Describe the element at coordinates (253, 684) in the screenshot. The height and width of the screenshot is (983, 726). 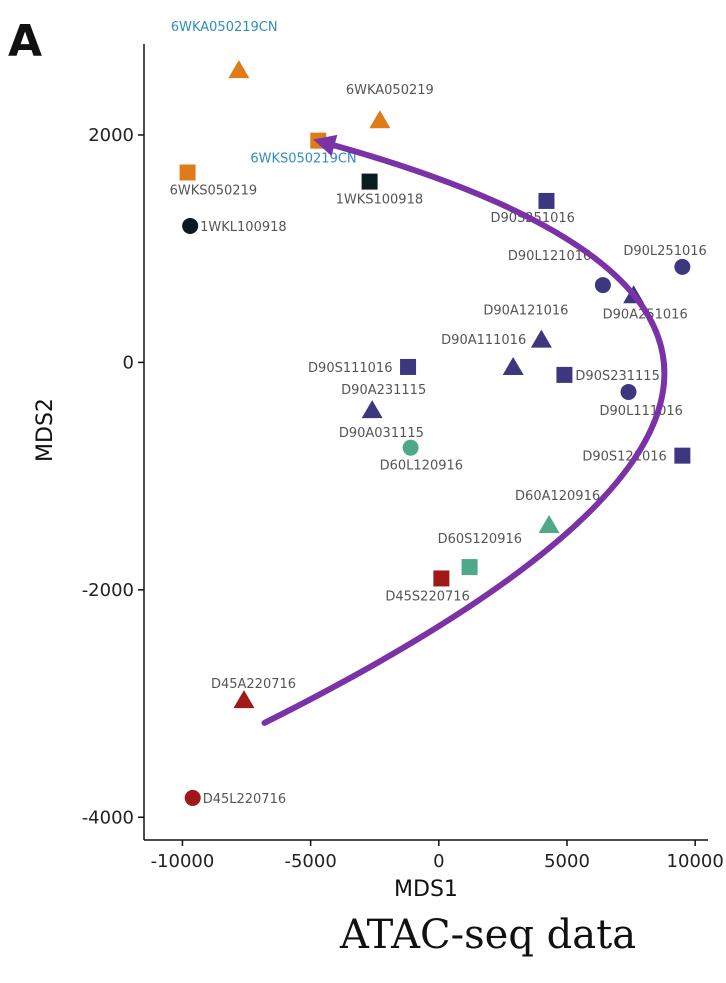
I see `point-label: D45A220716` at that location.